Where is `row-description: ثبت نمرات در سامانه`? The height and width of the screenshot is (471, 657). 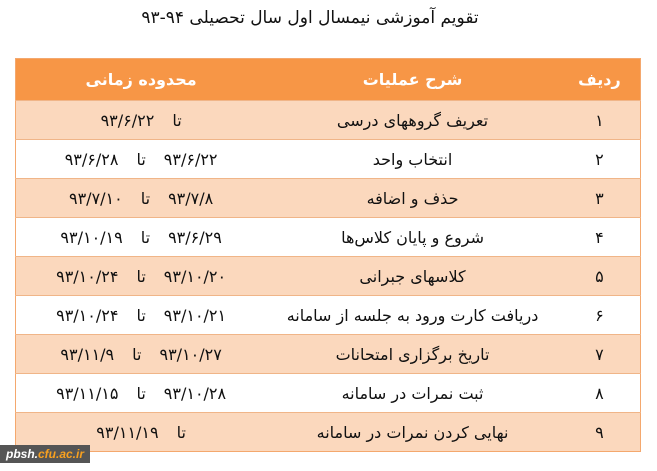 row-description: ثبت نمرات در سامانه is located at coordinates (412, 393).